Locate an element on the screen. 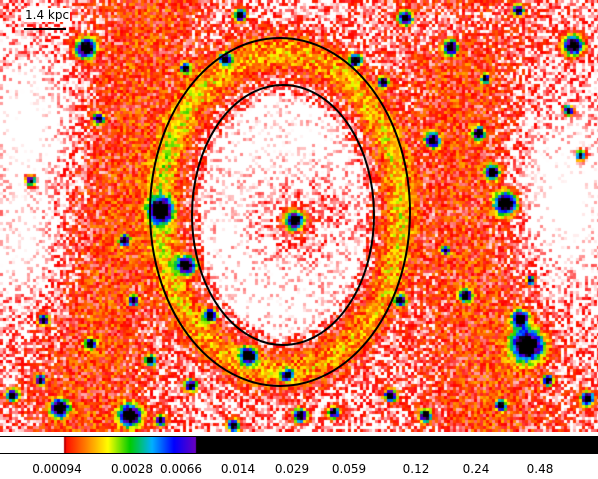 This screenshot has width=598, height=479. colorbar-tick: 0.014 is located at coordinates (238, 469).